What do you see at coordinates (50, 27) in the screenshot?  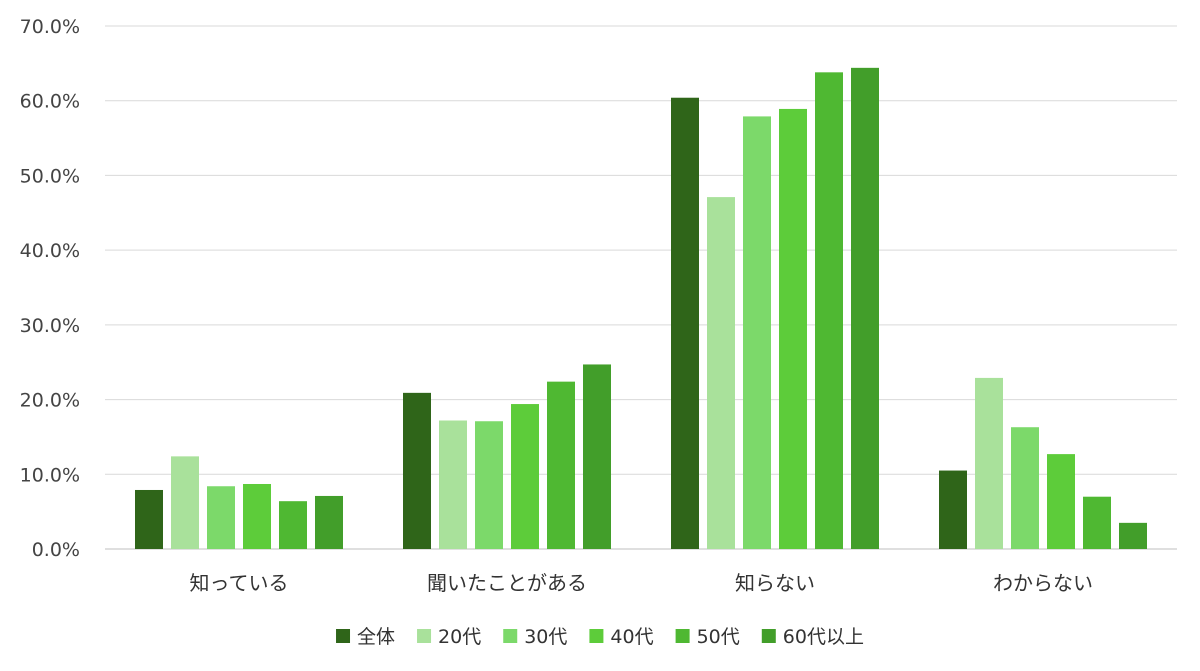 I see `y-tick-label: 70.0%` at bounding box center [50, 27].